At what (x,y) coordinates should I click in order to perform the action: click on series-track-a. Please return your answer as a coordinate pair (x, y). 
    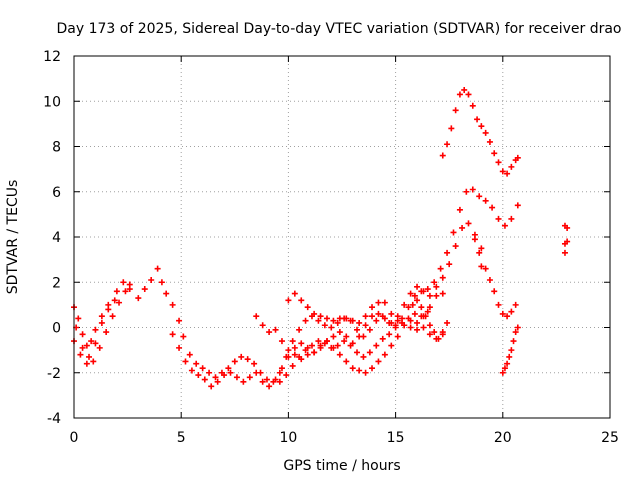
    Looking at the image, I should click on (102, 314).